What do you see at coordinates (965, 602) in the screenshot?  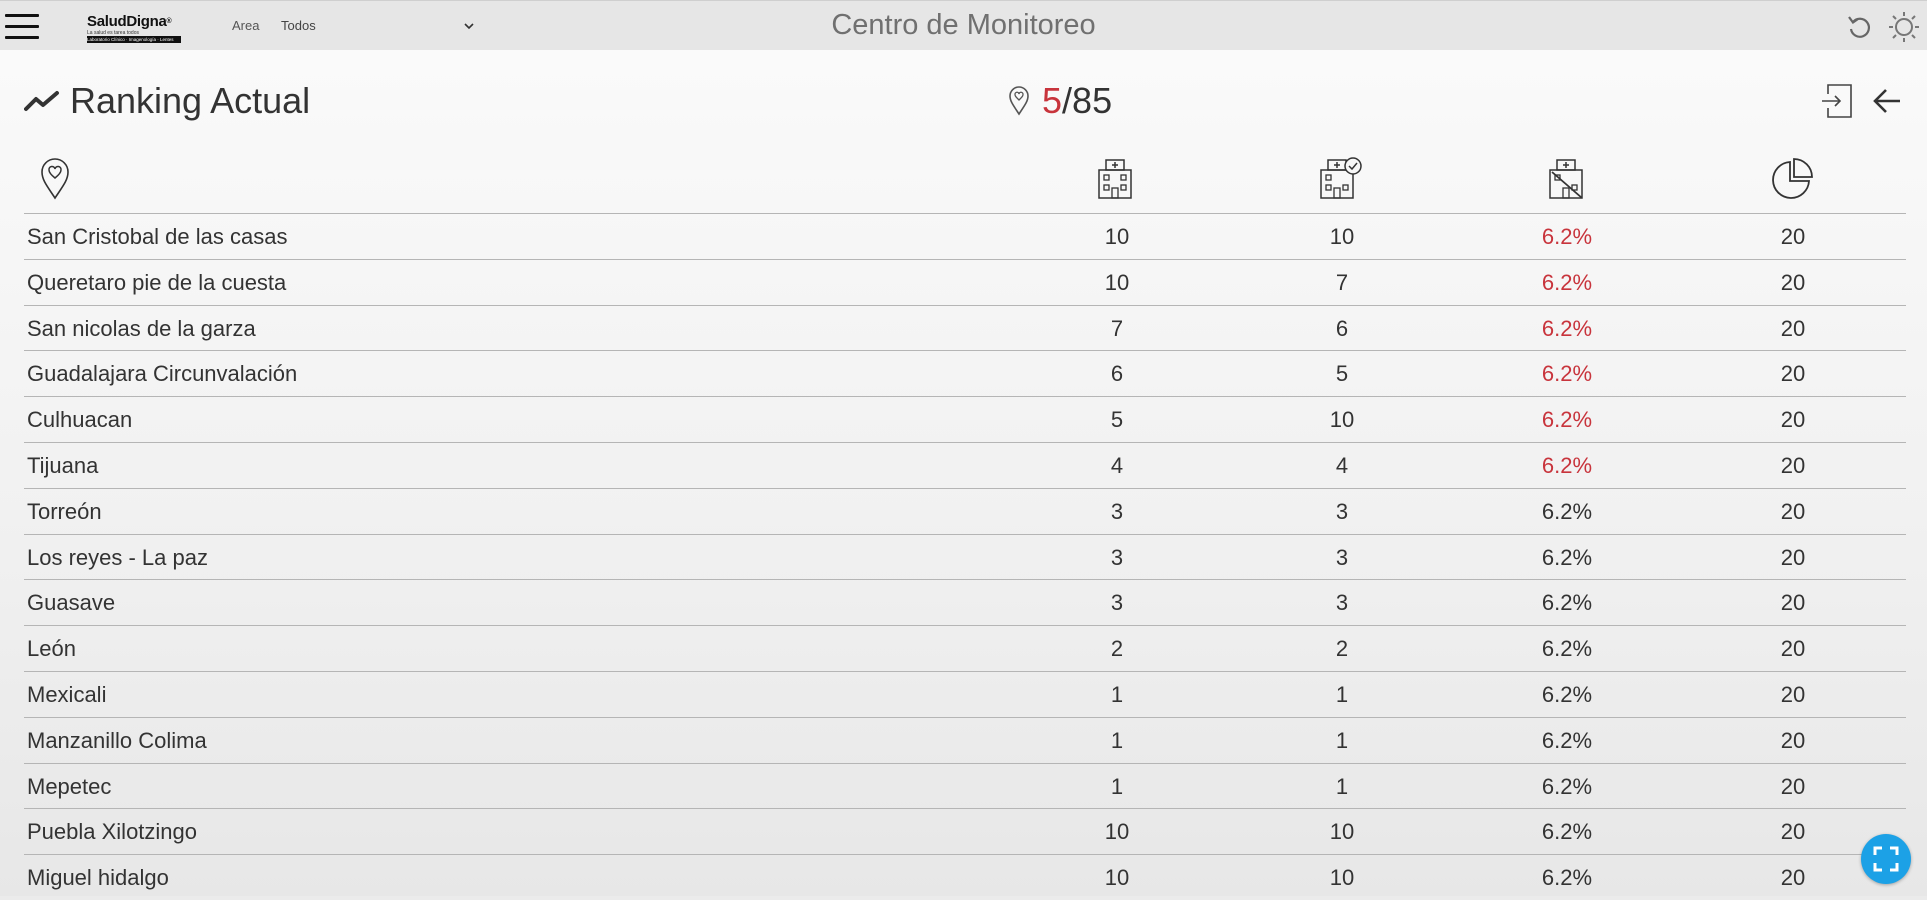 I see `table-row: Guasave 3 3 6.2% 20` at bounding box center [965, 602].